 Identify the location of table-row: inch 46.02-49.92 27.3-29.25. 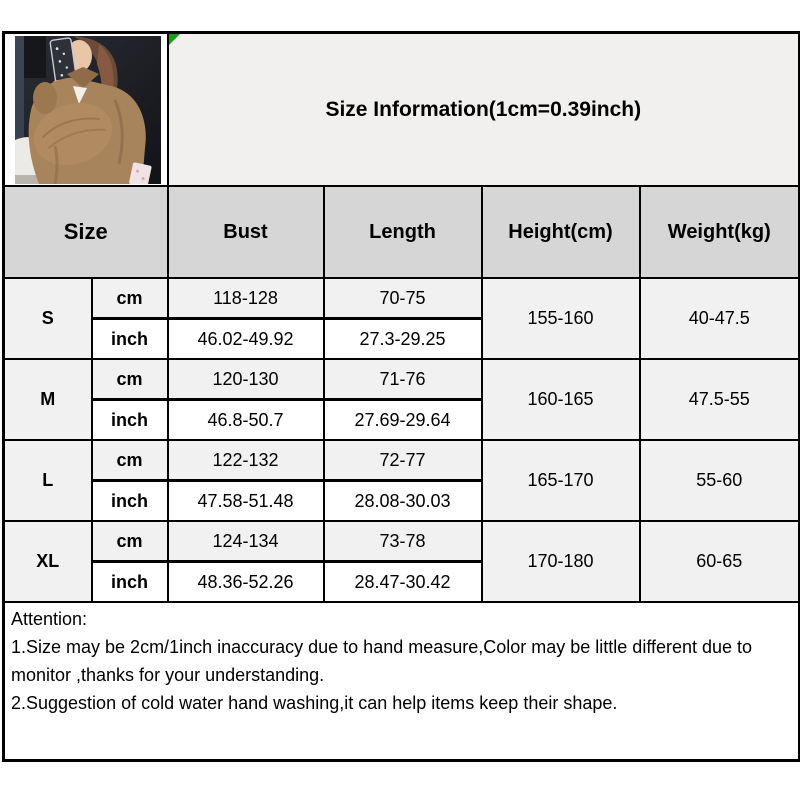
(402, 338).